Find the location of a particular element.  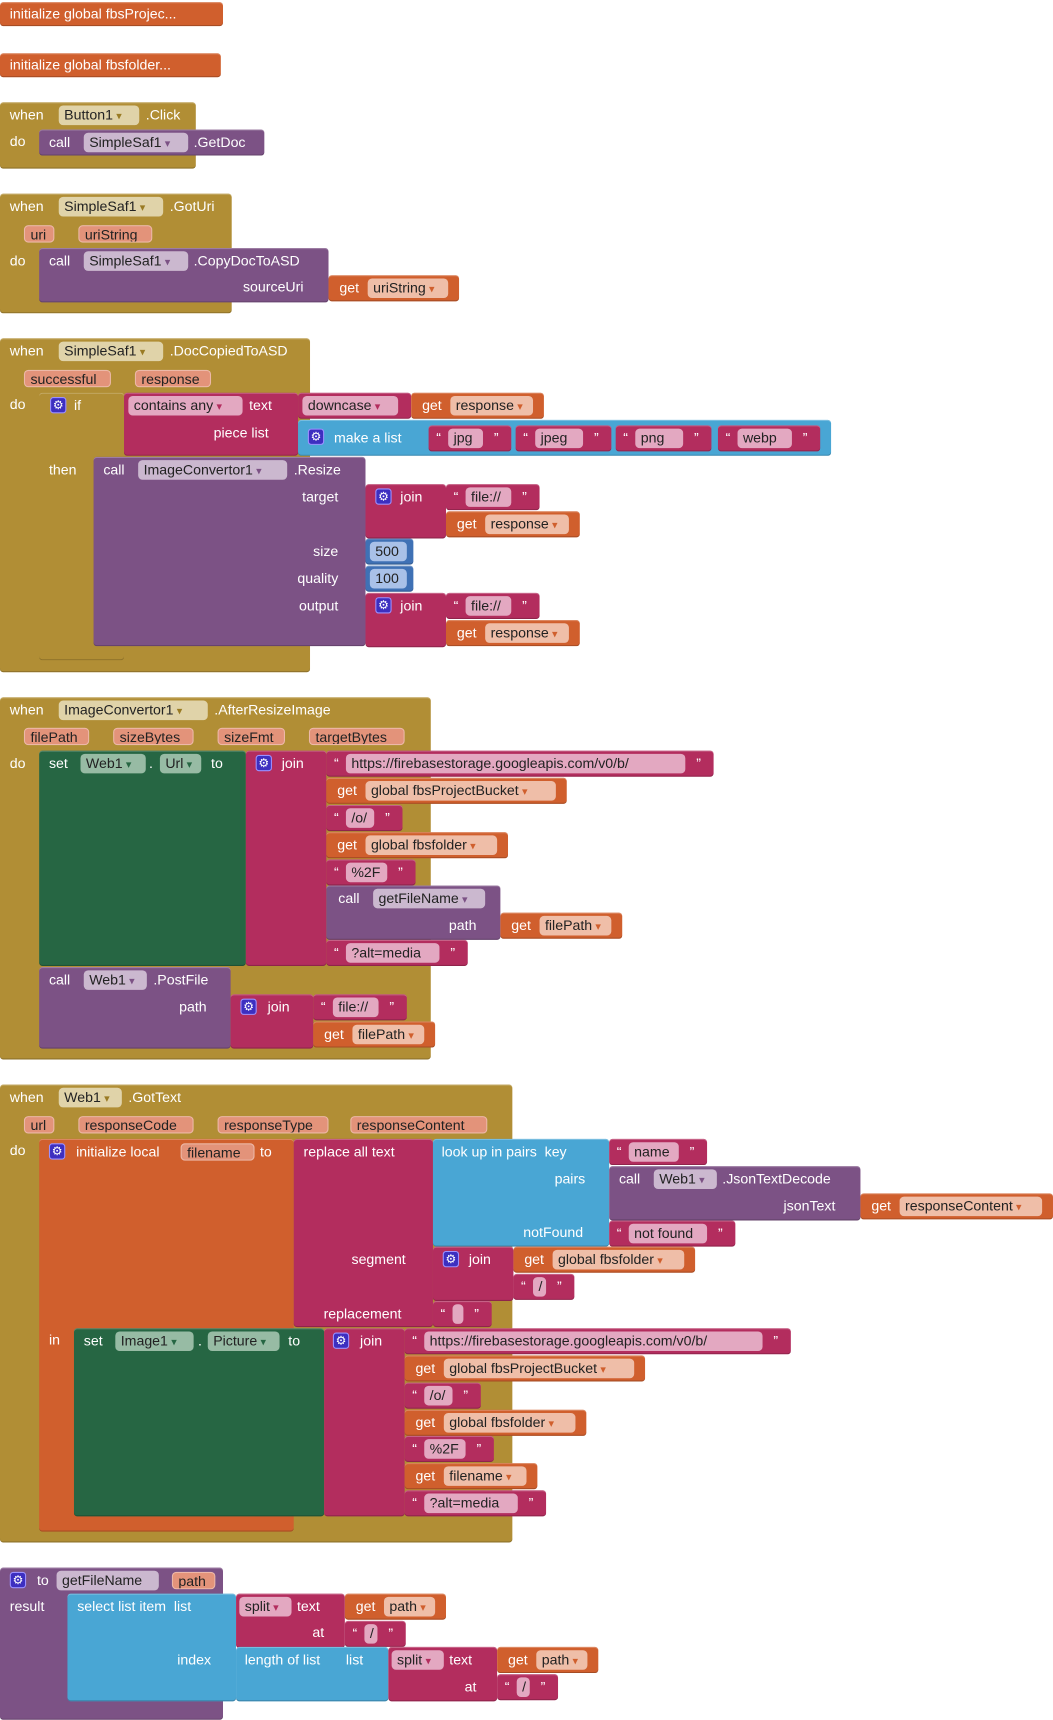

length-of-list-block is located at coordinates (312, 1674).